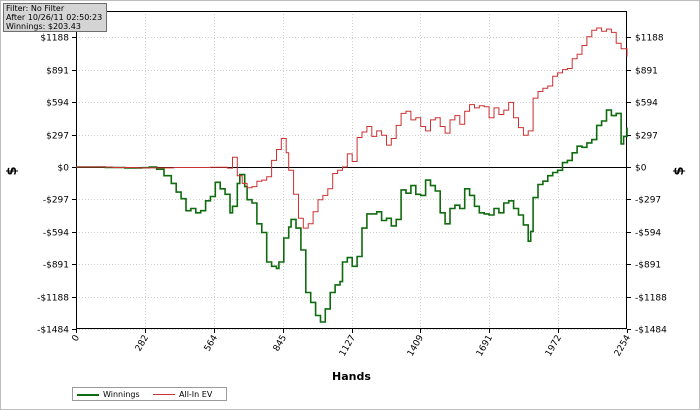 The height and width of the screenshot is (410, 700). What do you see at coordinates (351, 376) in the screenshot?
I see `x-axis-title: Hands` at bounding box center [351, 376].